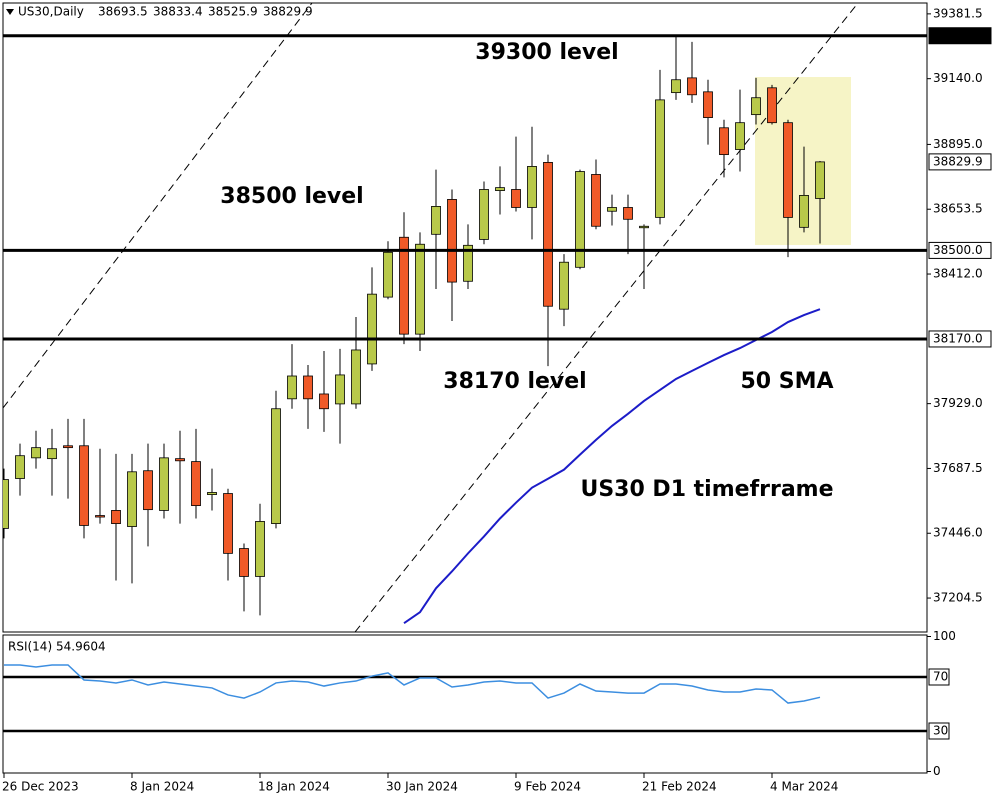 The height and width of the screenshot is (800, 1000). I want to click on level-label: 38170.0, so click(958, 338).